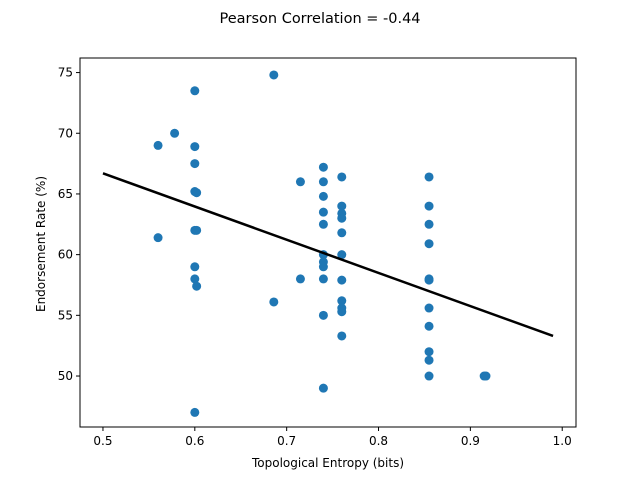 This screenshot has width=640, height=480. What do you see at coordinates (562, 441) in the screenshot?
I see `x-tick-label: 1.0` at bounding box center [562, 441].